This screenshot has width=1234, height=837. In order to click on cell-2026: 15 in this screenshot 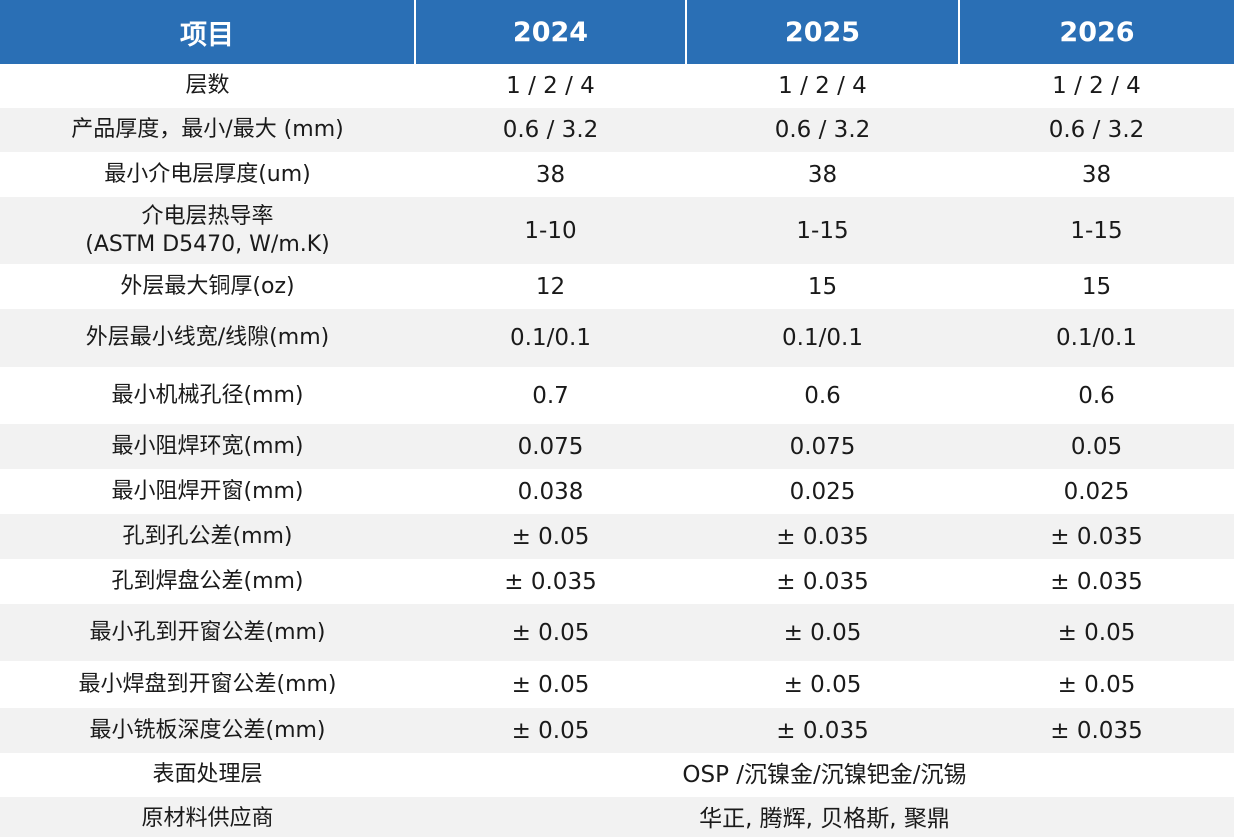, I will do `click(1096, 286)`.